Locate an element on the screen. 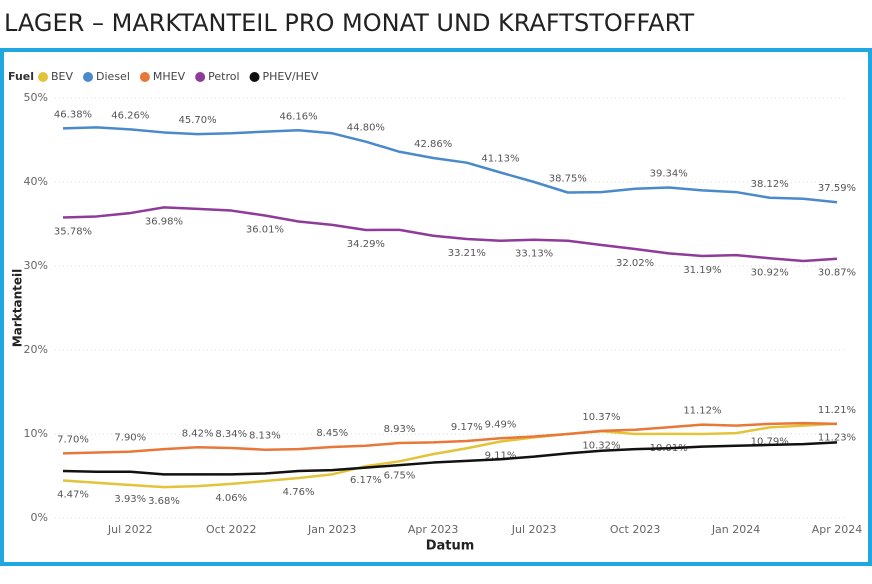  y-tick-label: 30% is located at coordinates (36, 265).